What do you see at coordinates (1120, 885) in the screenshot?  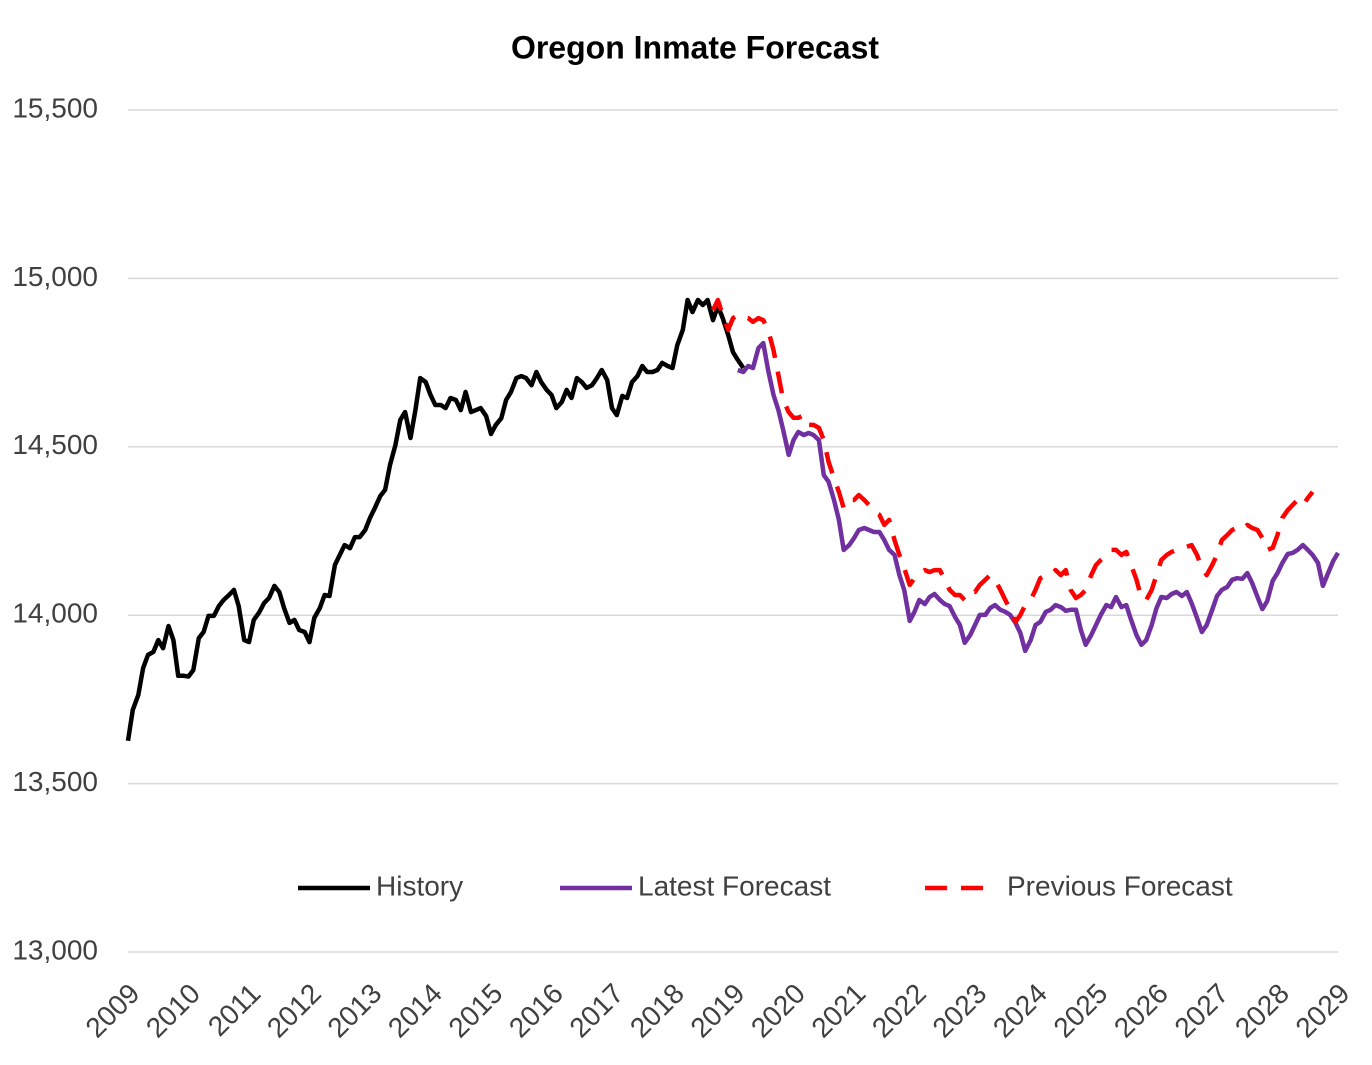 I see `legend-label: Previous Forecast` at bounding box center [1120, 885].